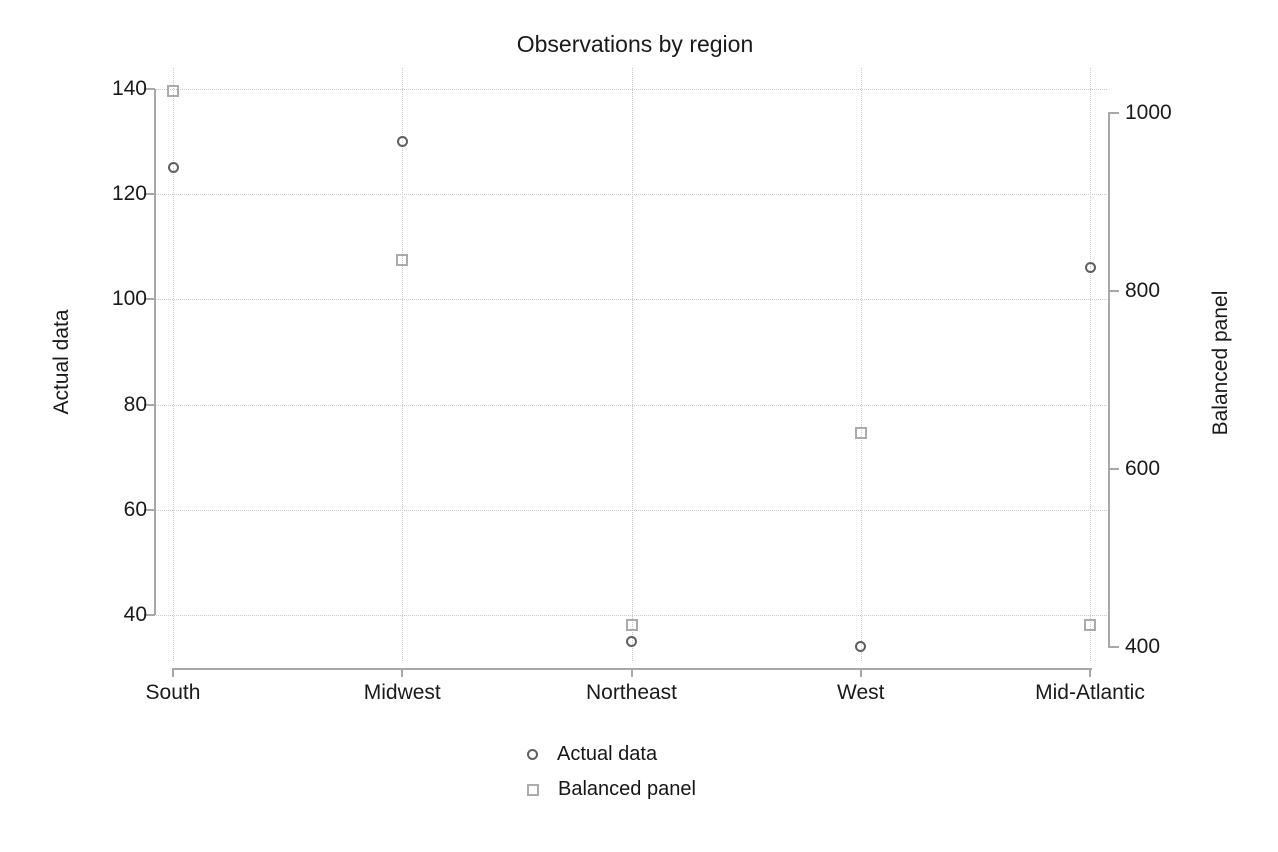 The height and width of the screenshot is (852, 1278). Describe the element at coordinates (532, 754) in the screenshot. I see `circle-marker-icon` at that location.